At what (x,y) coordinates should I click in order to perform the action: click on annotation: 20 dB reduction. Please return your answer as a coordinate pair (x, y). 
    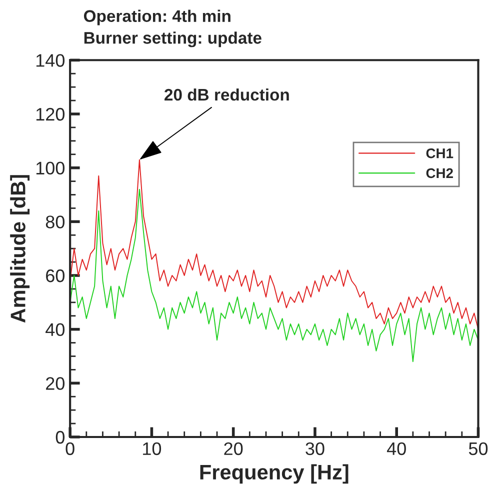
    Looking at the image, I should click on (226, 94).